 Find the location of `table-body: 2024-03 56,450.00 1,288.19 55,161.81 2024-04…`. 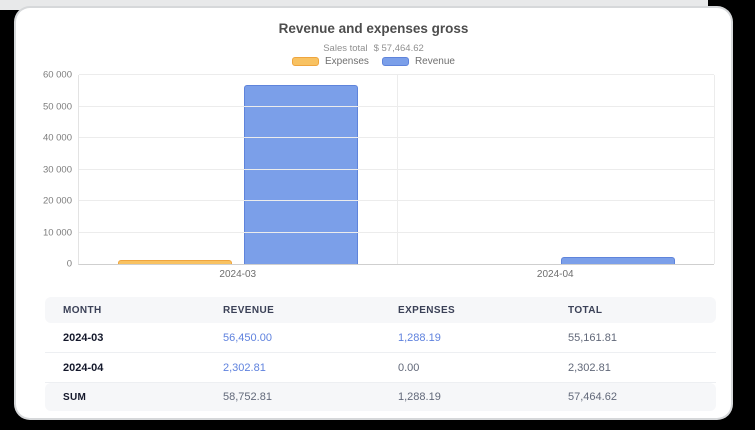

table-body: 2024-03 56,450.00 1,288.19 55,161.81 2024-04… is located at coordinates (380, 353).